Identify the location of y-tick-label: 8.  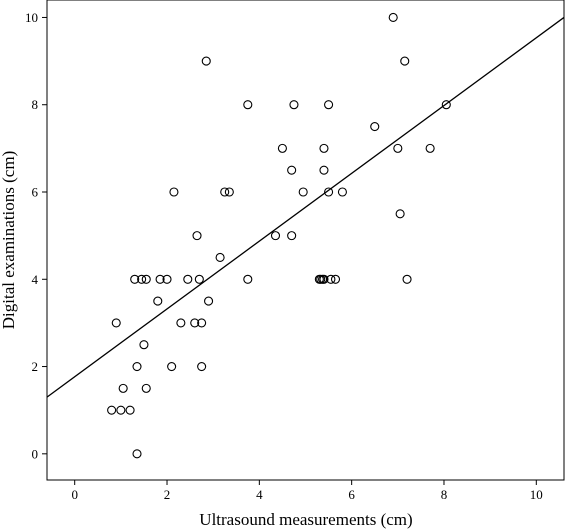
(35, 104).